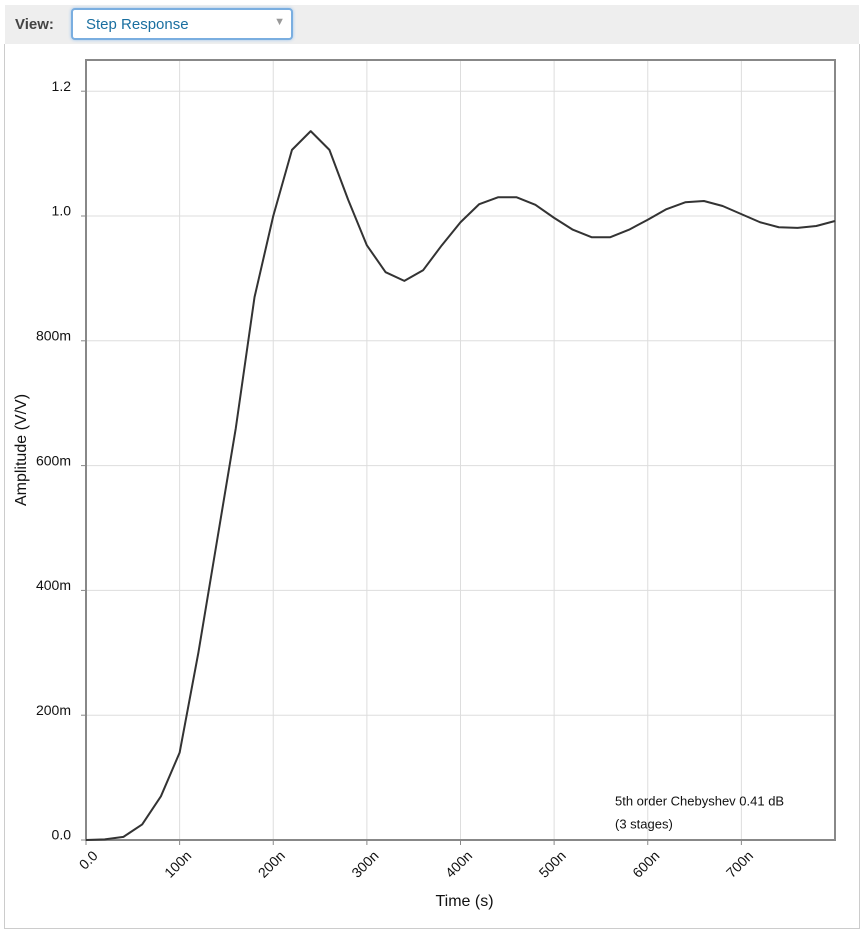 Image resolution: width=864 pixels, height=933 pixels. Describe the element at coordinates (53, 460) in the screenshot. I see `y-tick-label: 600m` at that location.